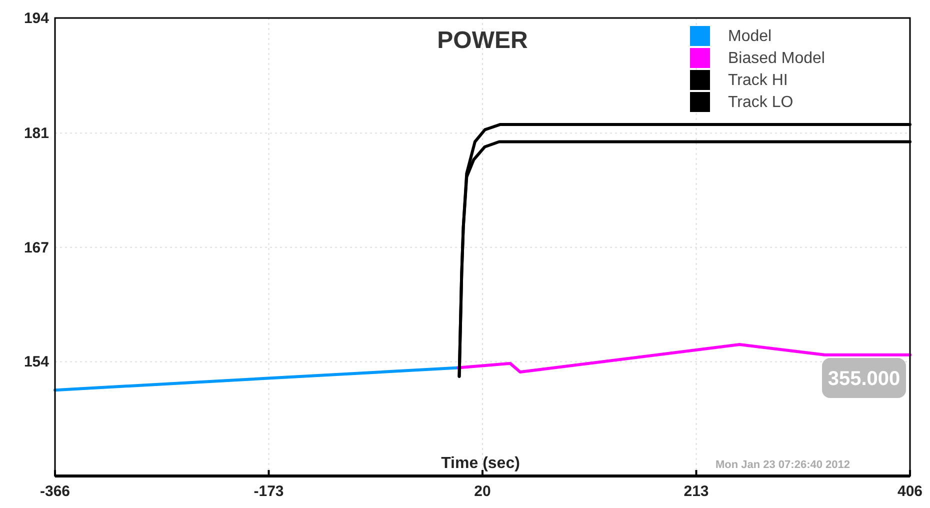  I want to click on y-tick-label: 167, so click(36, 247).